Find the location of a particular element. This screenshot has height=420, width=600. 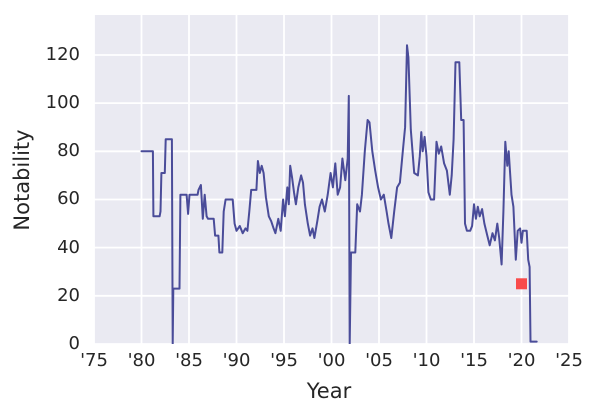

x-tick-label: '85 is located at coordinates (189, 360).